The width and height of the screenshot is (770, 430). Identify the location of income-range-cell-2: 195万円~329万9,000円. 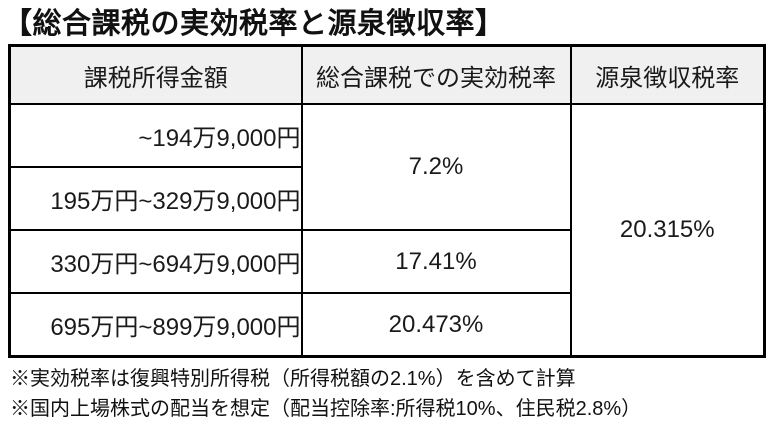
(155, 198).